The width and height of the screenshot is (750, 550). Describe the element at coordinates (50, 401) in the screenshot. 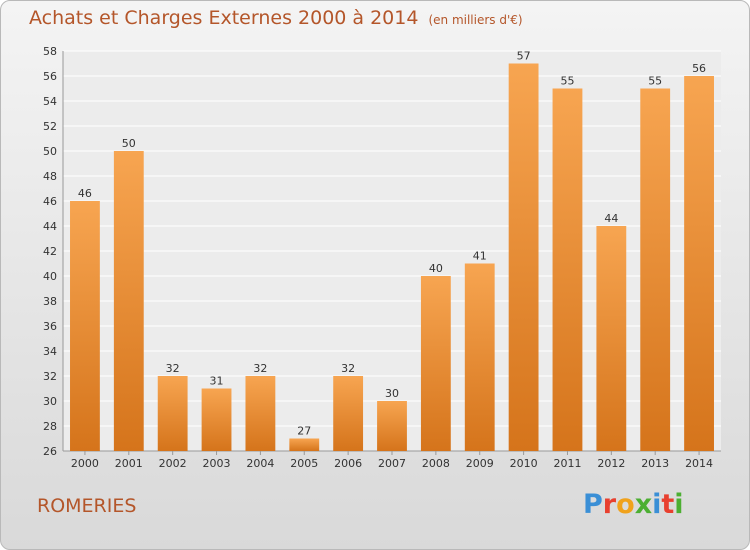

I see `y-tick-label: 30` at that location.